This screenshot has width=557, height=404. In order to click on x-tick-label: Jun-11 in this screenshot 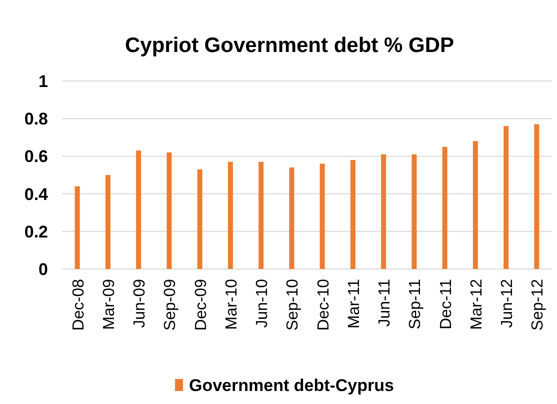, I will do `click(385, 302)`.